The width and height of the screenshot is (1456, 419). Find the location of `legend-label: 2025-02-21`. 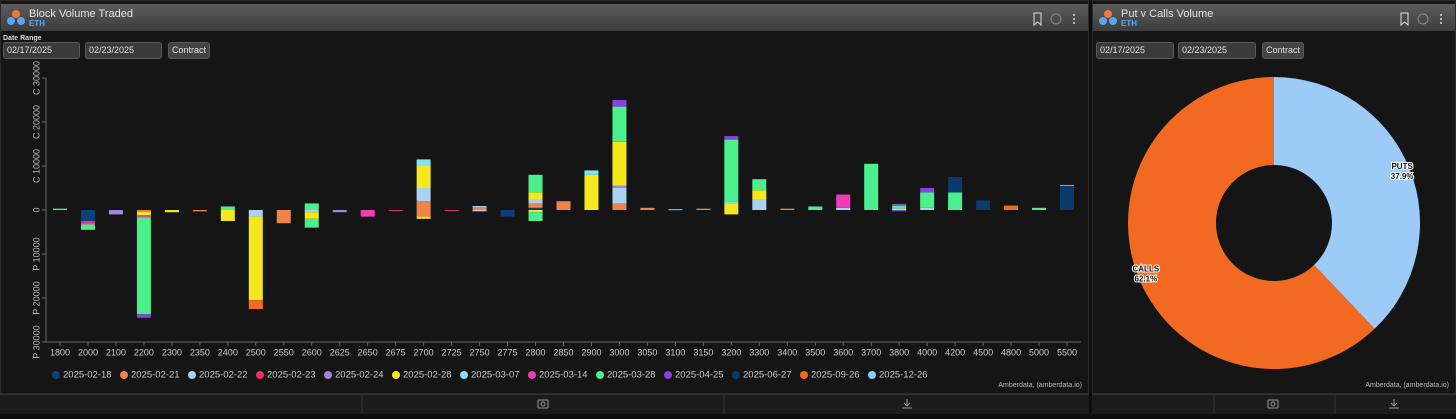

legend-label: 2025-02-21 is located at coordinates (155, 375).